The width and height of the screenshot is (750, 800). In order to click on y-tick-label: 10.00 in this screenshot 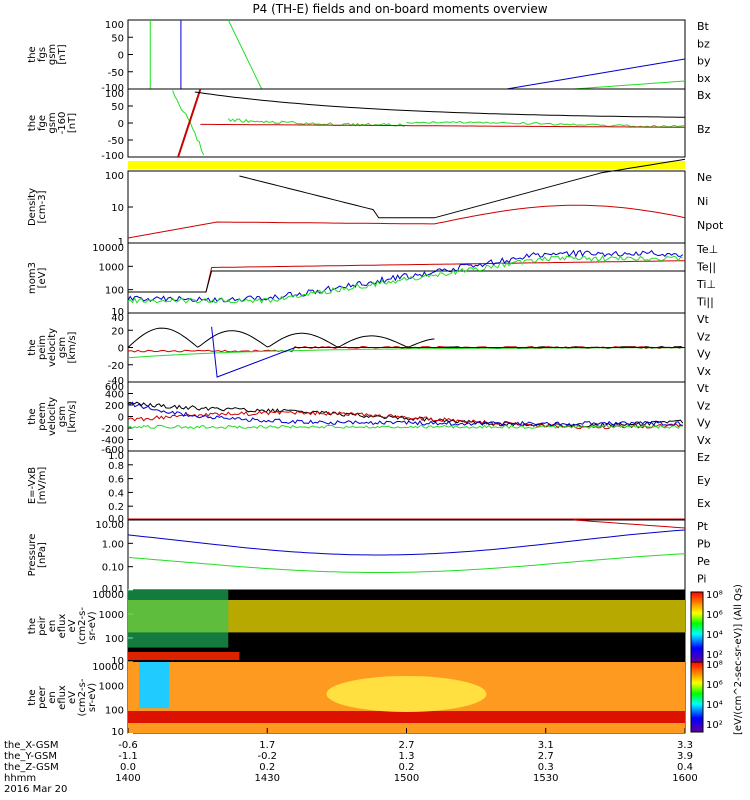, I will do `click(109, 525)`.